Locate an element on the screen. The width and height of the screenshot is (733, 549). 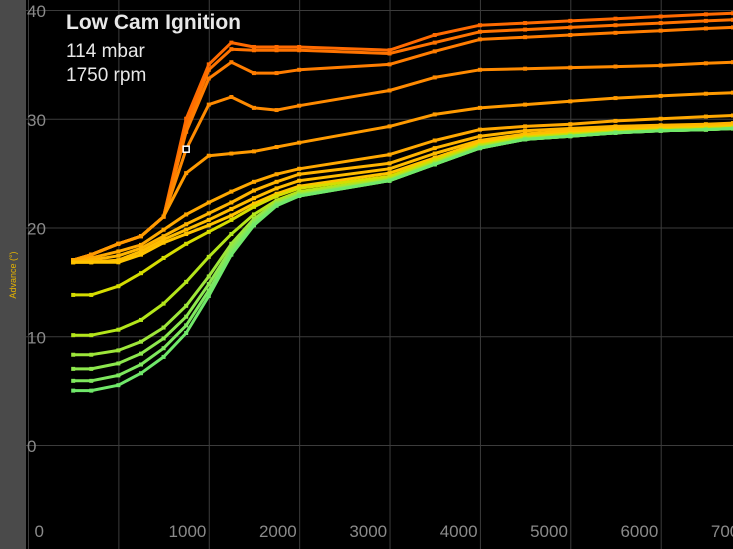
x-tick-label-2: 2000 is located at coordinates (278, 531).